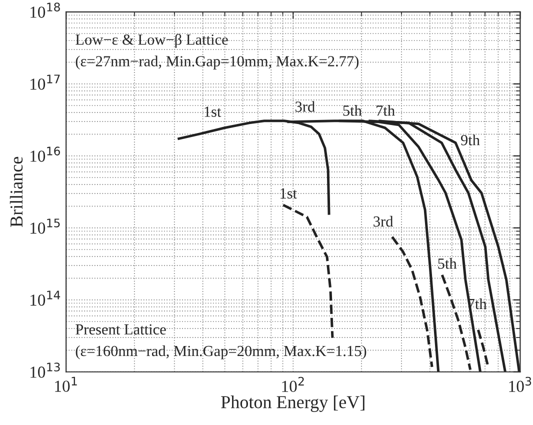 The width and height of the screenshot is (533, 425). Describe the element at coordinates (121, 329) in the screenshot. I see `annotation: Present Lattice` at that location.